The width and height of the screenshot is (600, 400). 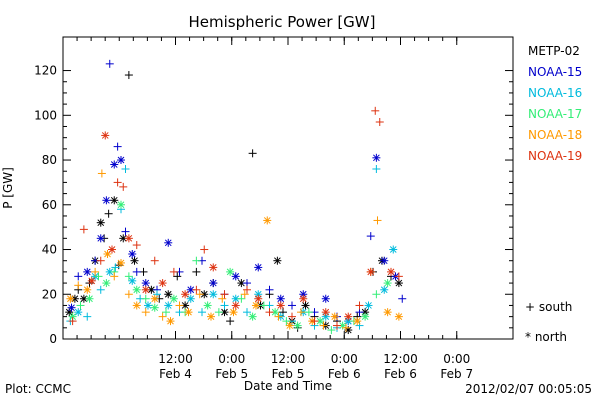 What do you see at coordinates (555, 156) in the screenshot?
I see `legend-entry: NOAA-19` at bounding box center [555, 156].